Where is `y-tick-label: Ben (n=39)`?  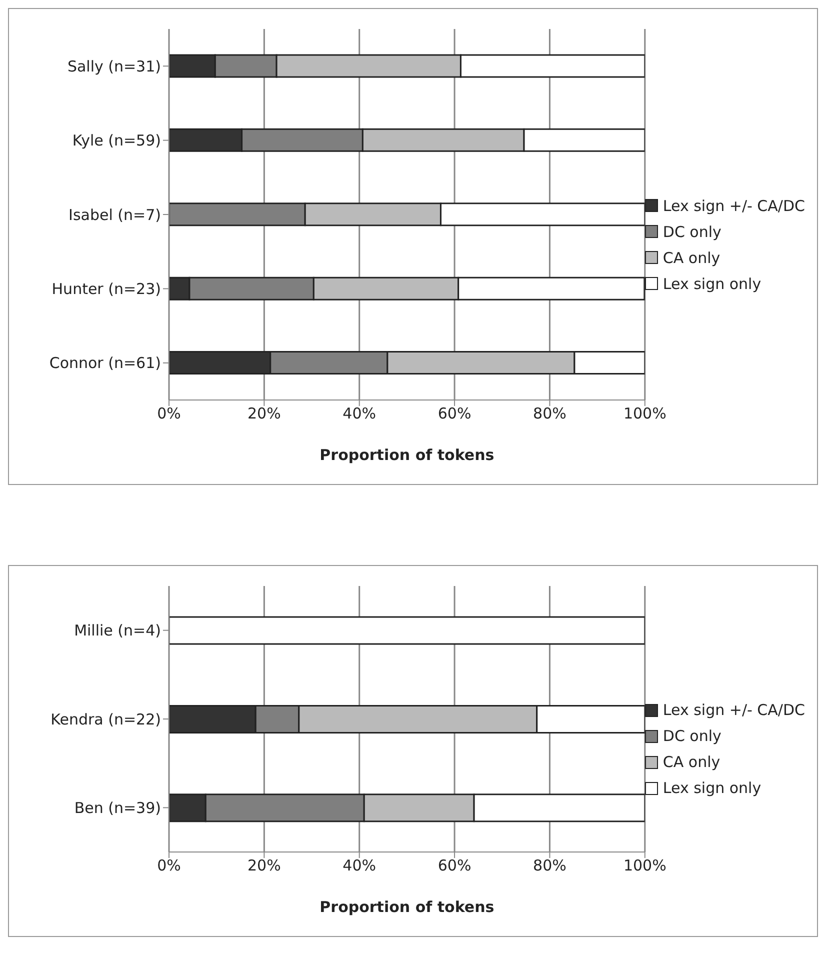
y-tick-label: Ben (n=39) is located at coordinates (117, 807).